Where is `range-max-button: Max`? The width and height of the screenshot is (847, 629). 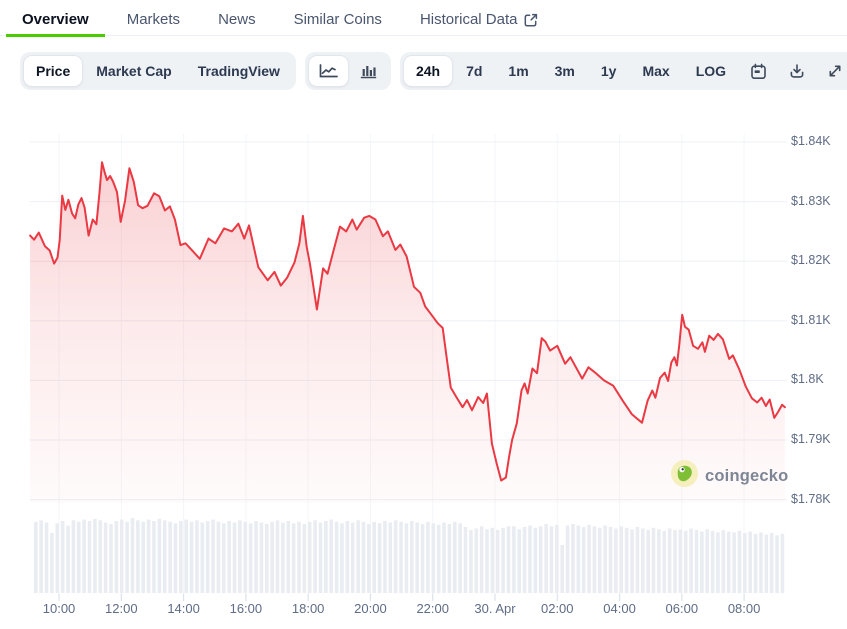
range-max-button: Max is located at coordinates (655, 71).